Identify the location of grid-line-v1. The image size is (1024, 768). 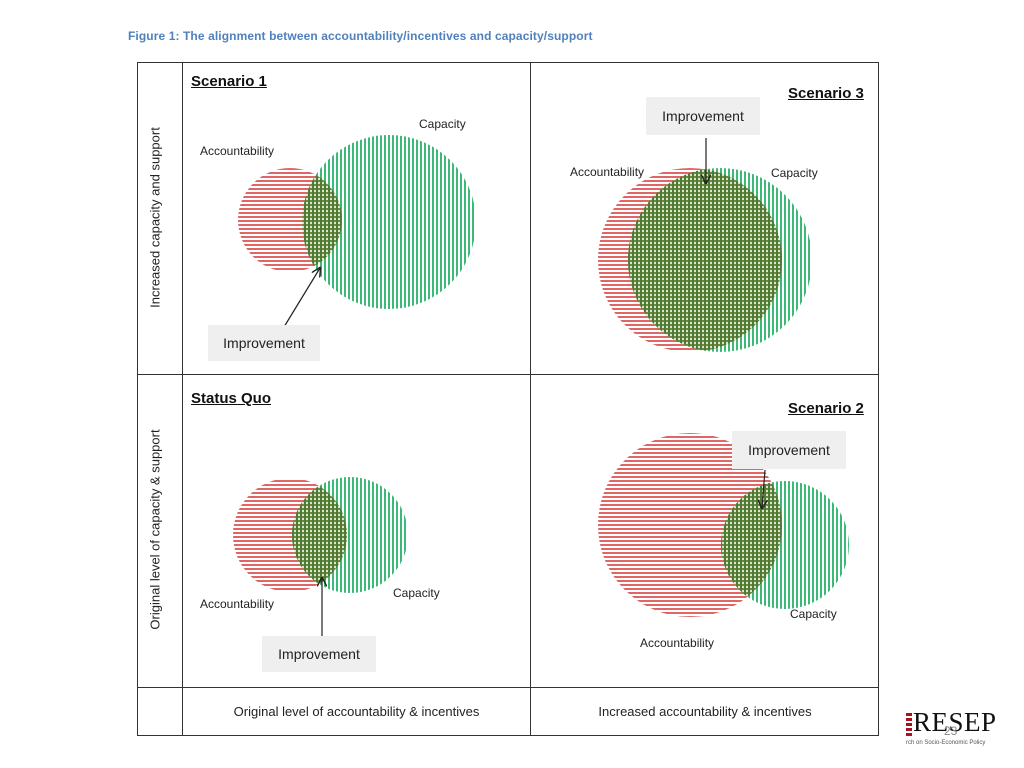
(182, 399).